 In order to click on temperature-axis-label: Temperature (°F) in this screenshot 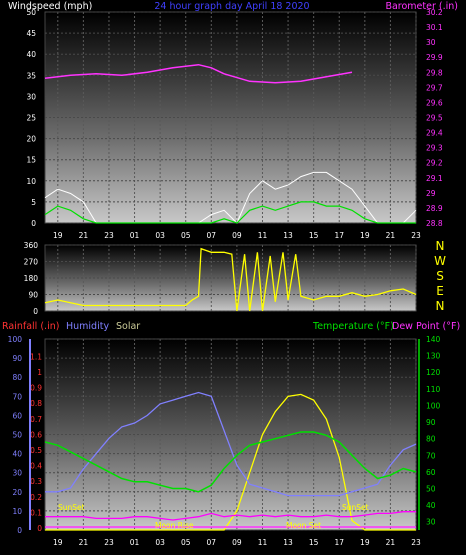, I will do `click(353, 326)`.